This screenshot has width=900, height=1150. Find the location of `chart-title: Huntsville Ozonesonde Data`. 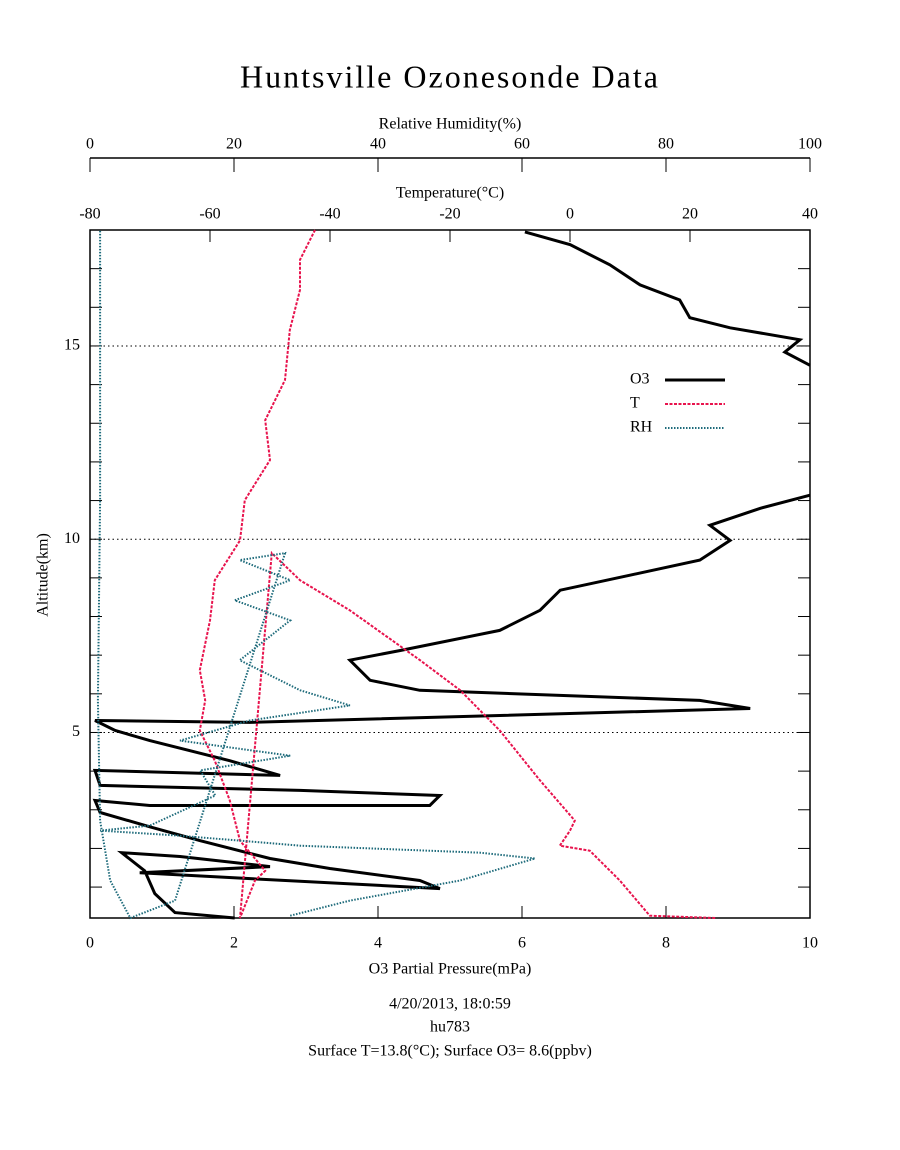

chart-title: Huntsville Ozonesonde Data is located at coordinates (450, 76).